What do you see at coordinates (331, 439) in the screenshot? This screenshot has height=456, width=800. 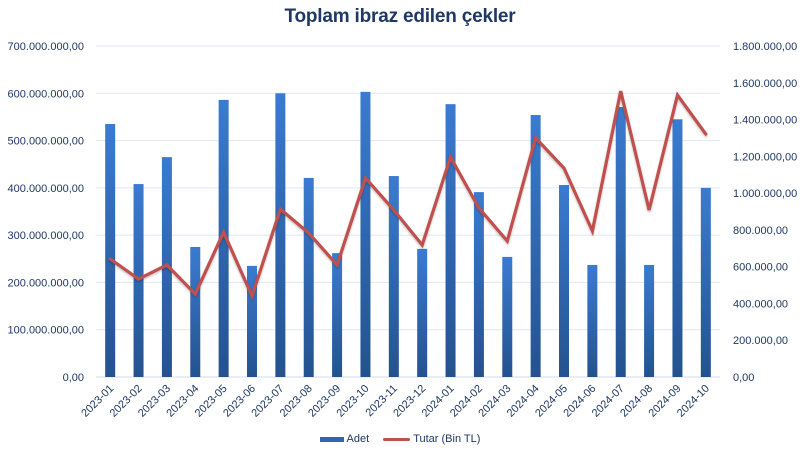 I see `bar-swatch-icon` at bounding box center [331, 439].